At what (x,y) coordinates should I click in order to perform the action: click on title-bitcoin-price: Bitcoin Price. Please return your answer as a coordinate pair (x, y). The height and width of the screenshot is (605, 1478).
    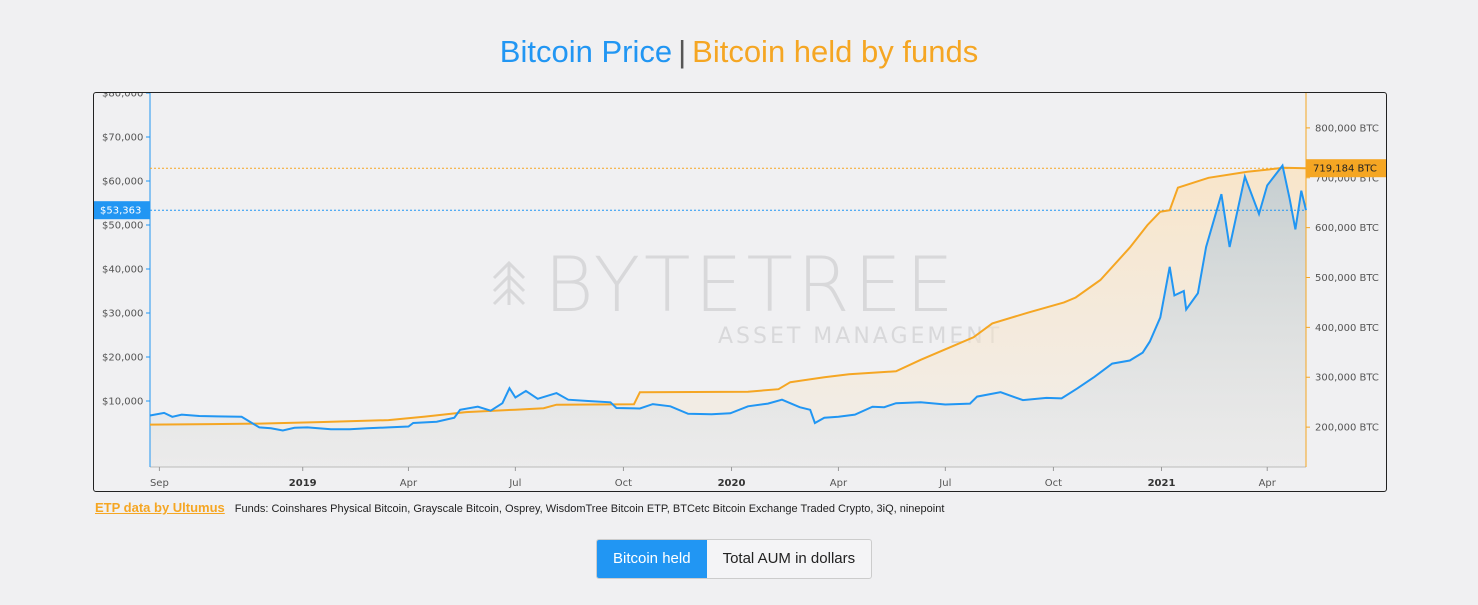
    Looking at the image, I should click on (586, 51).